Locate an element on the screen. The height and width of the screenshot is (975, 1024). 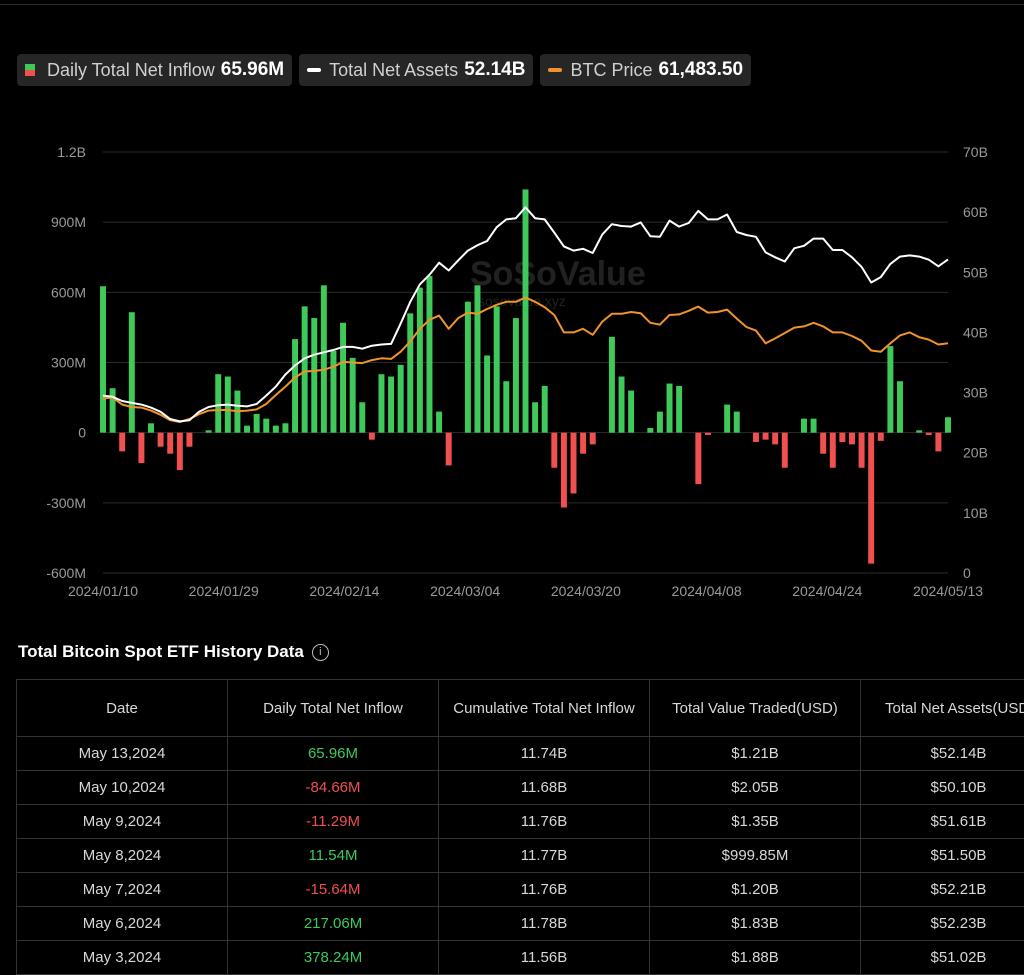
cell-date: May 13,2024 is located at coordinates (122, 754).